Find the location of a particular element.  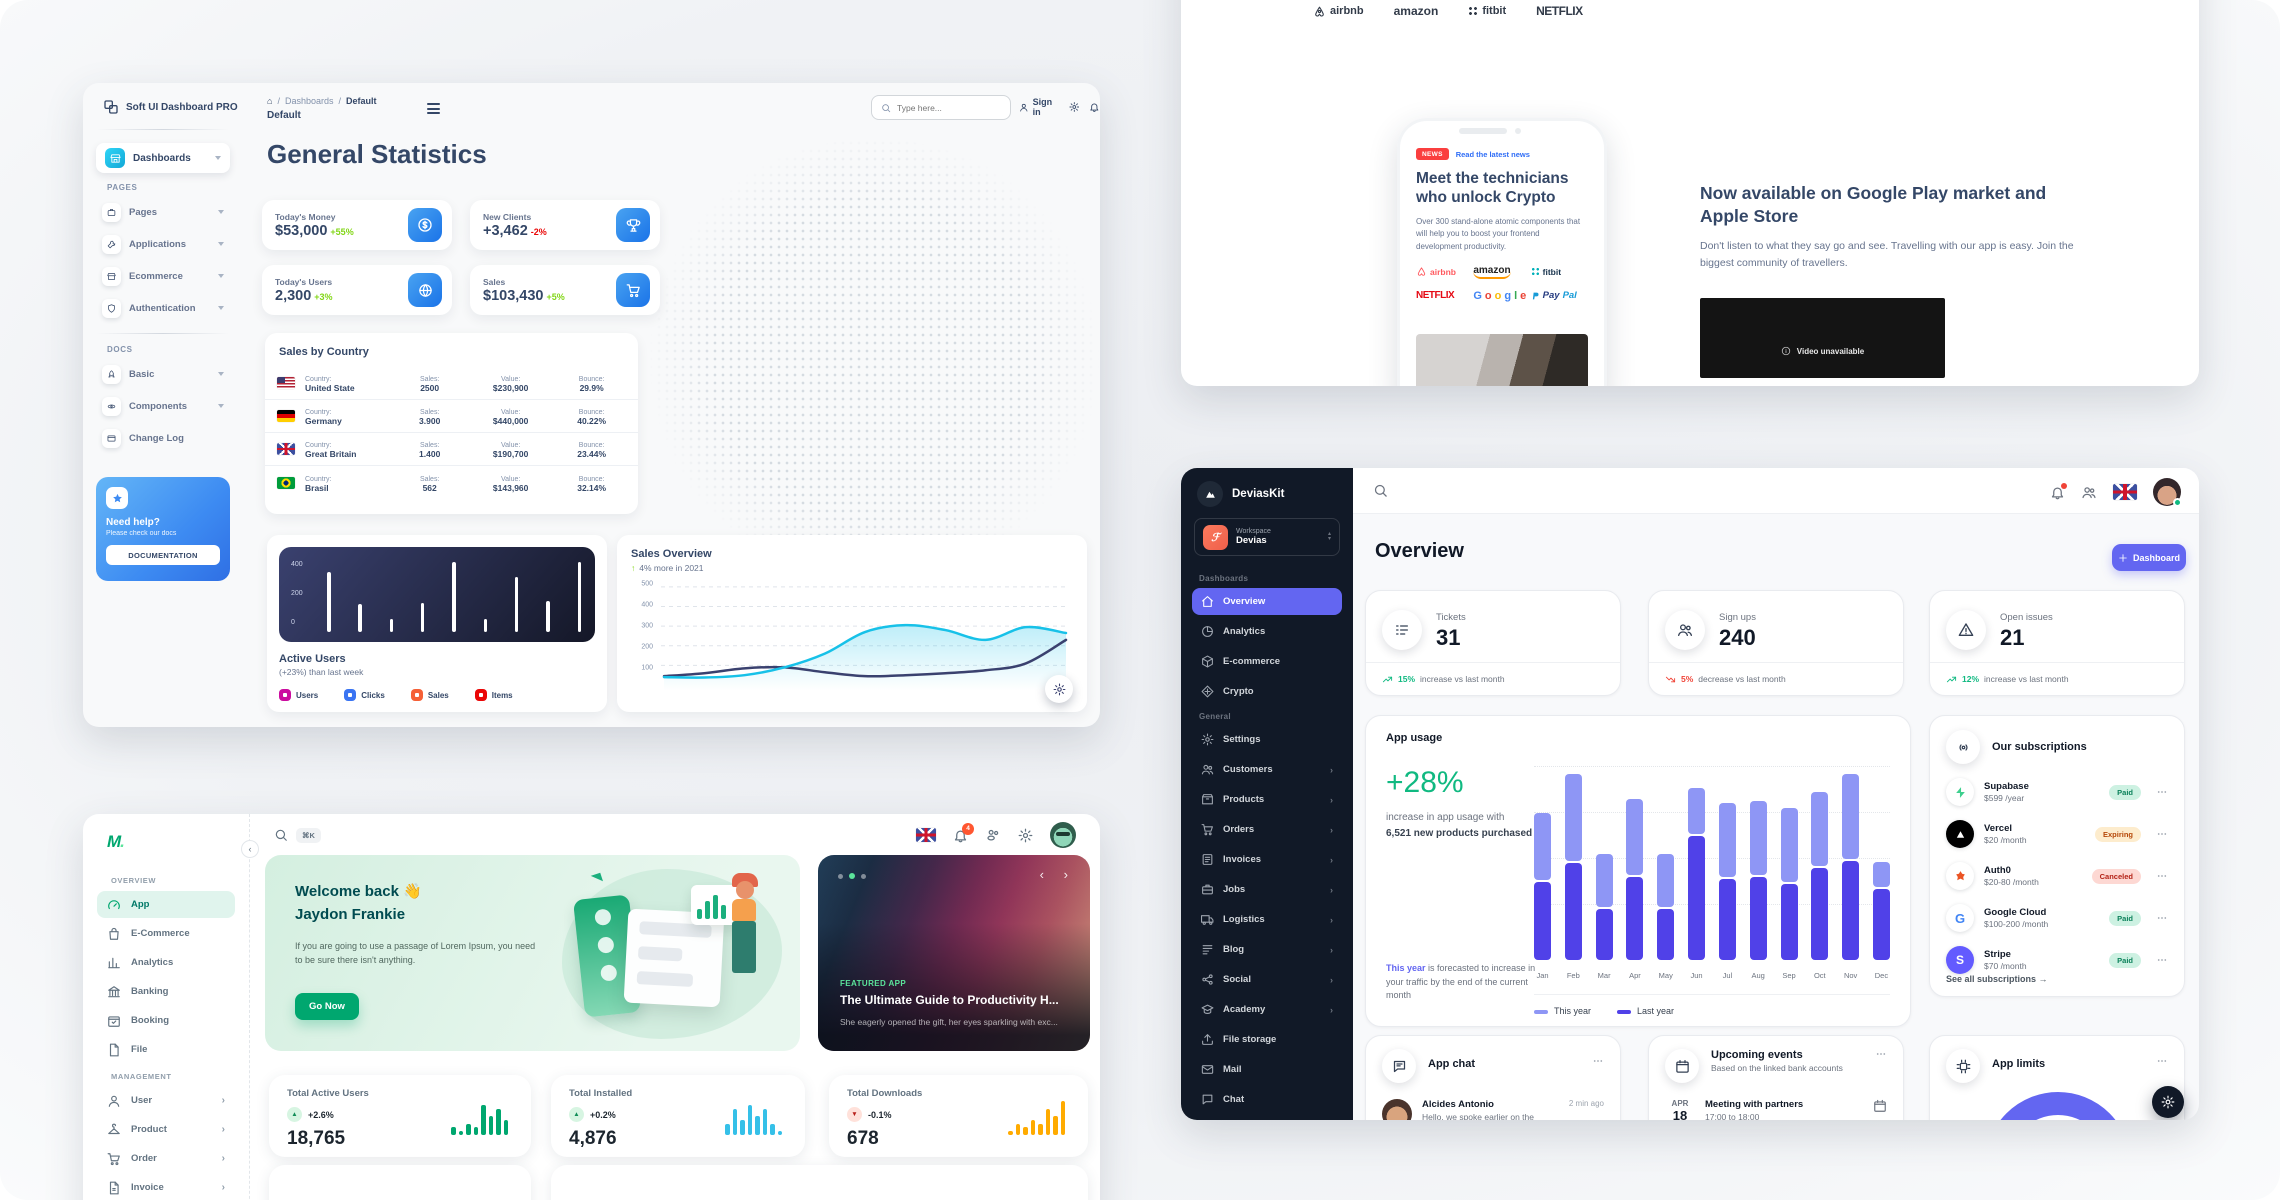

sidebar-item-orders: Orders › is located at coordinates (1267, 829).